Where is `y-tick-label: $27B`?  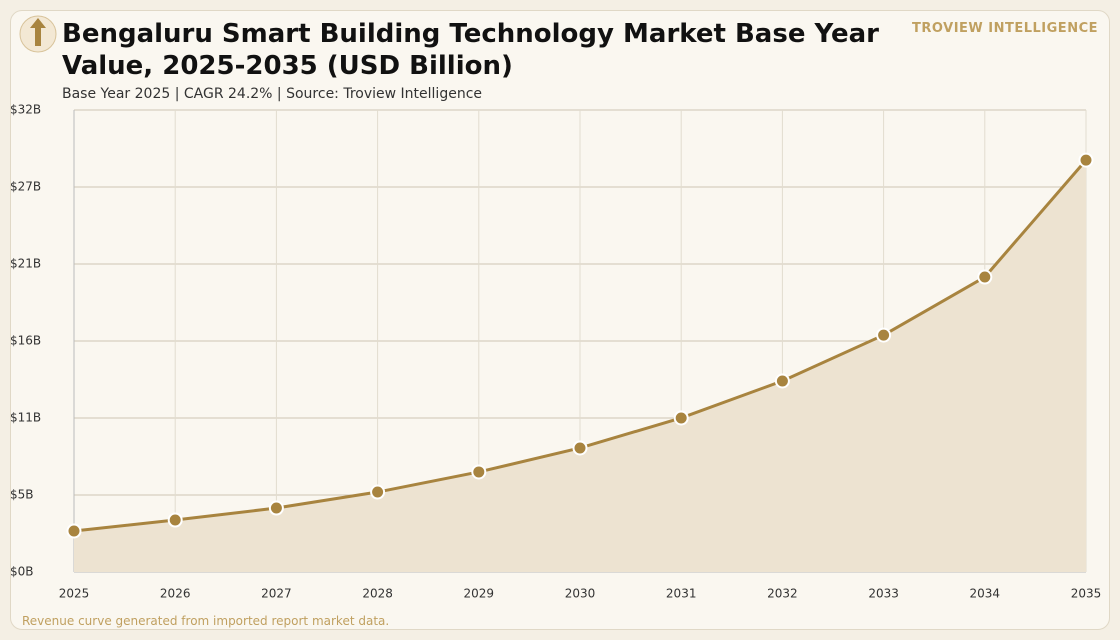 y-tick-label: $27B is located at coordinates (25, 186).